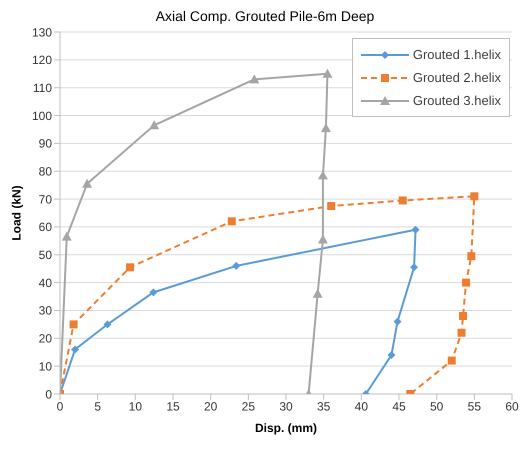 The width and height of the screenshot is (530, 456). What do you see at coordinates (42, 60) in the screenshot?
I see `y-tick-label: 120` at bounding box center [42, 60].